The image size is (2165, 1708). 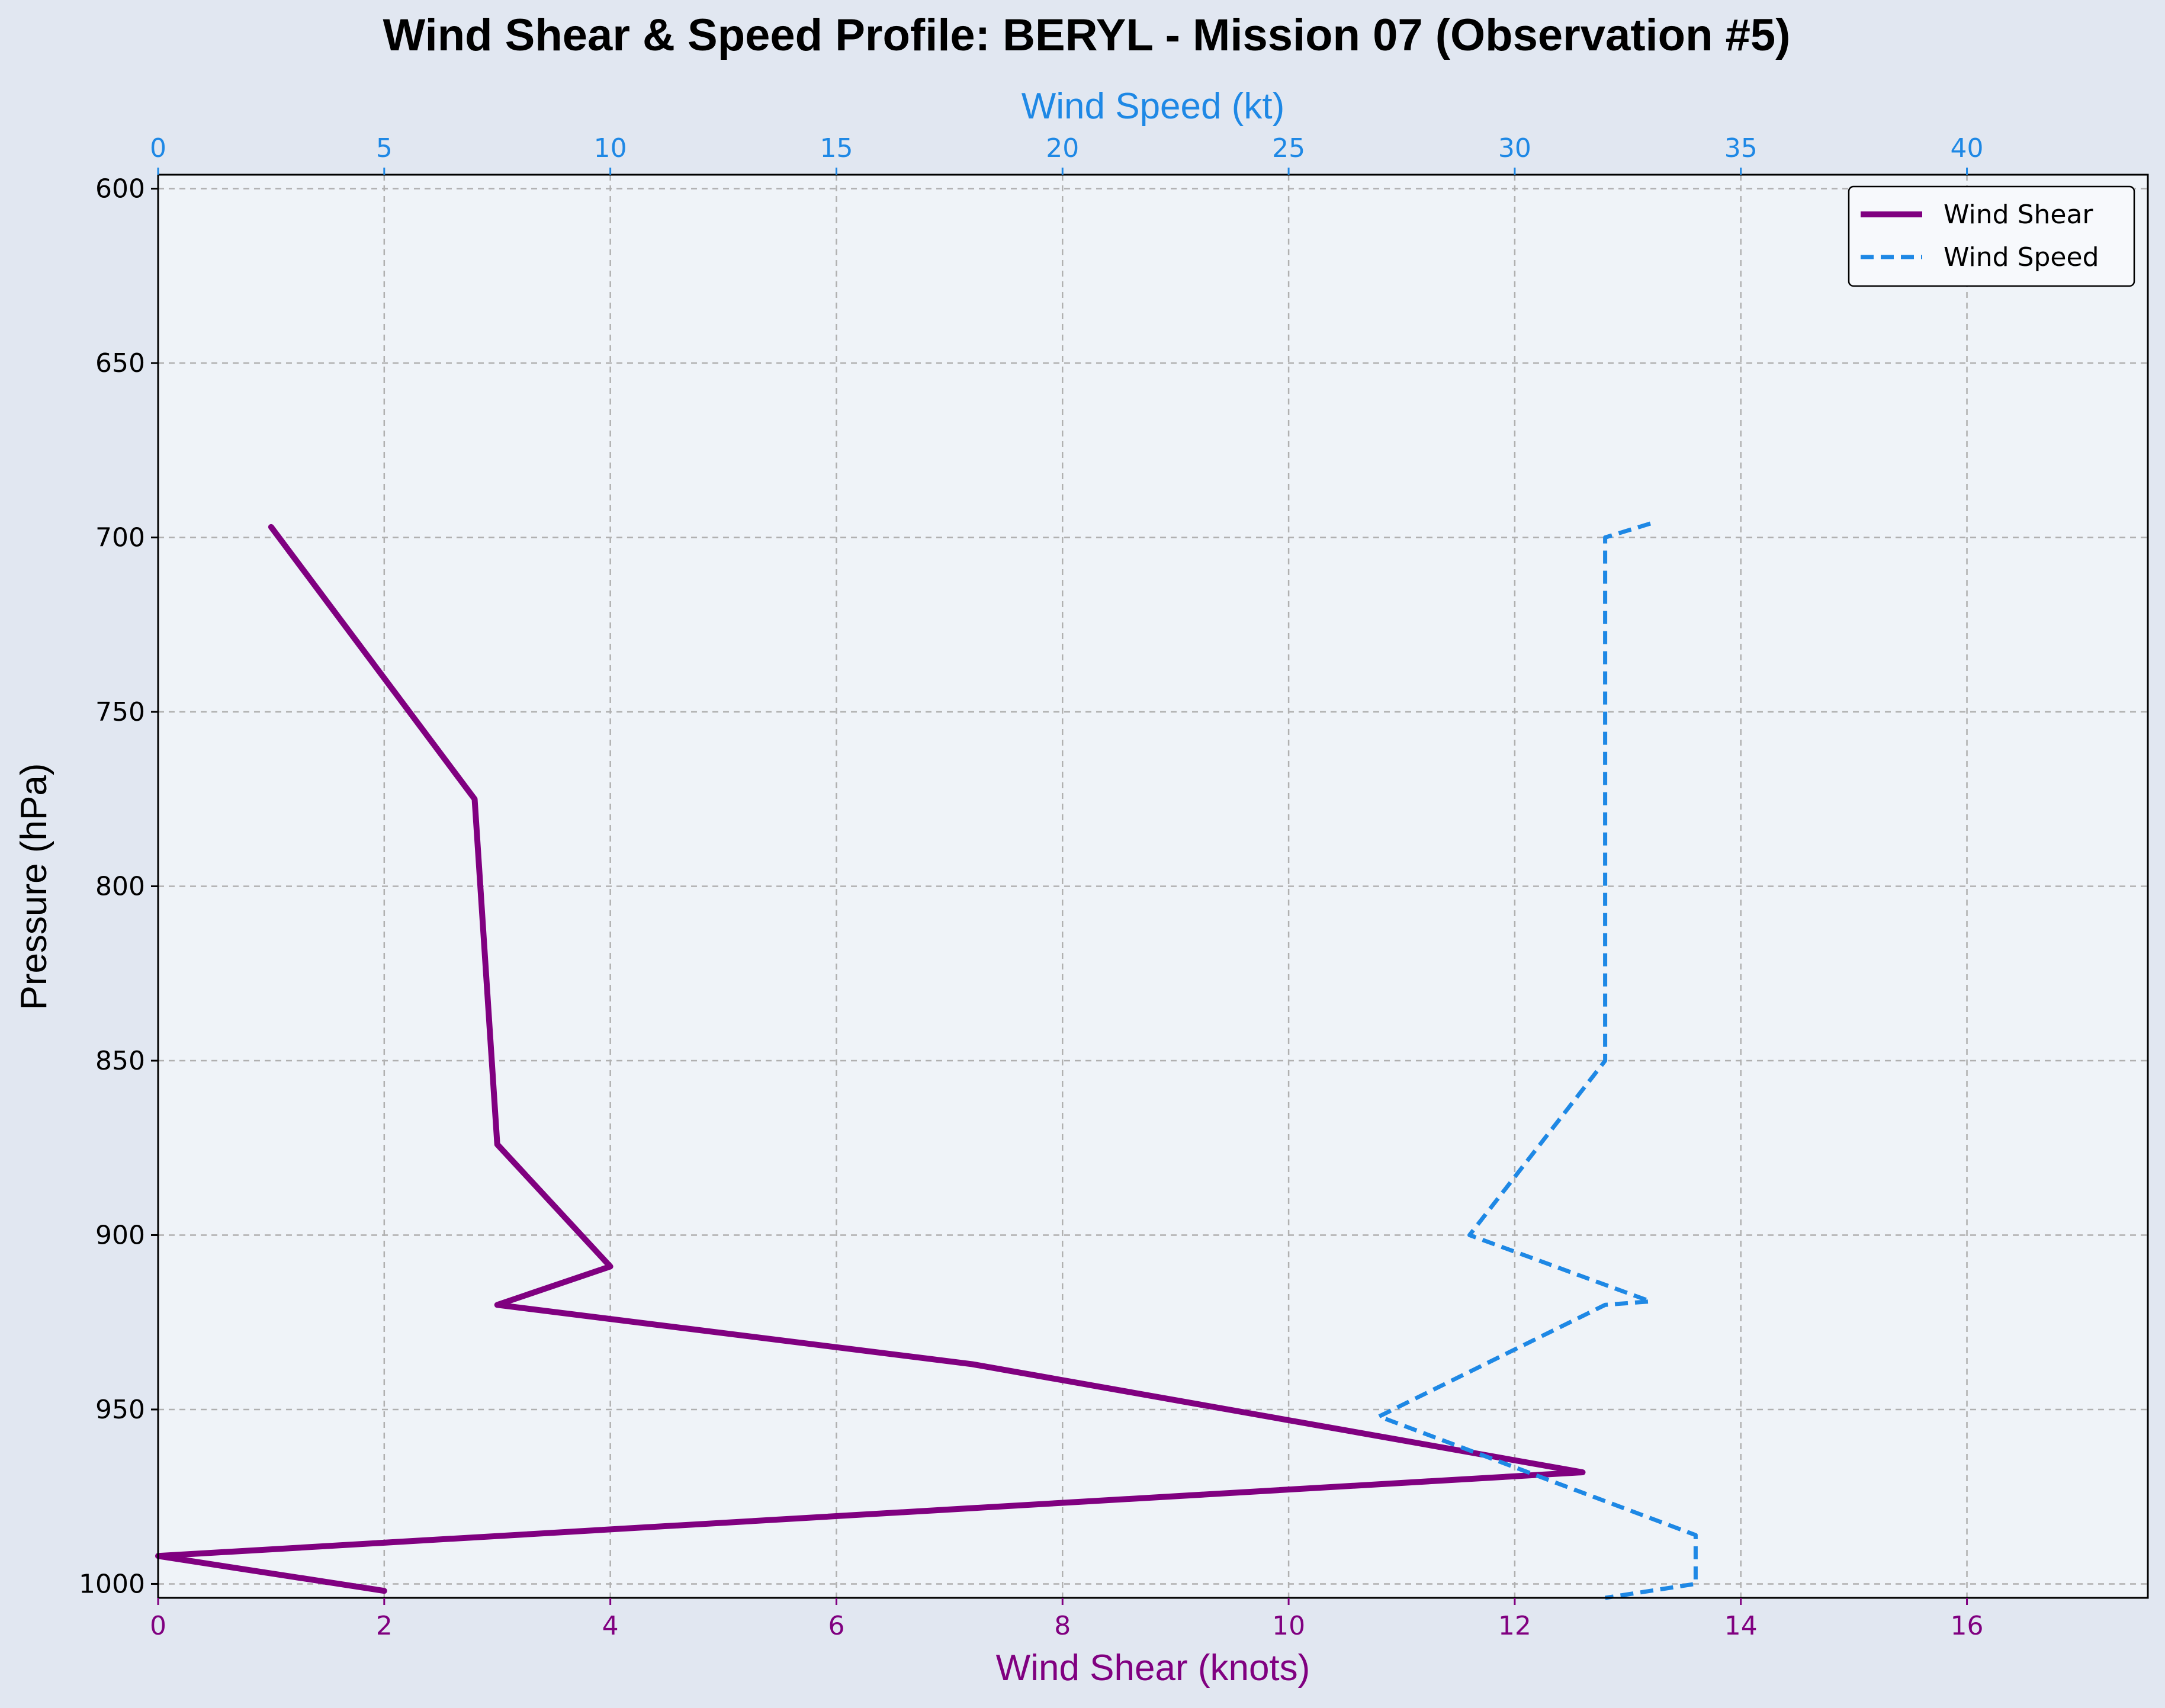 I want to click on bottom-tick-label: 6, so click(x=836, y=1626).